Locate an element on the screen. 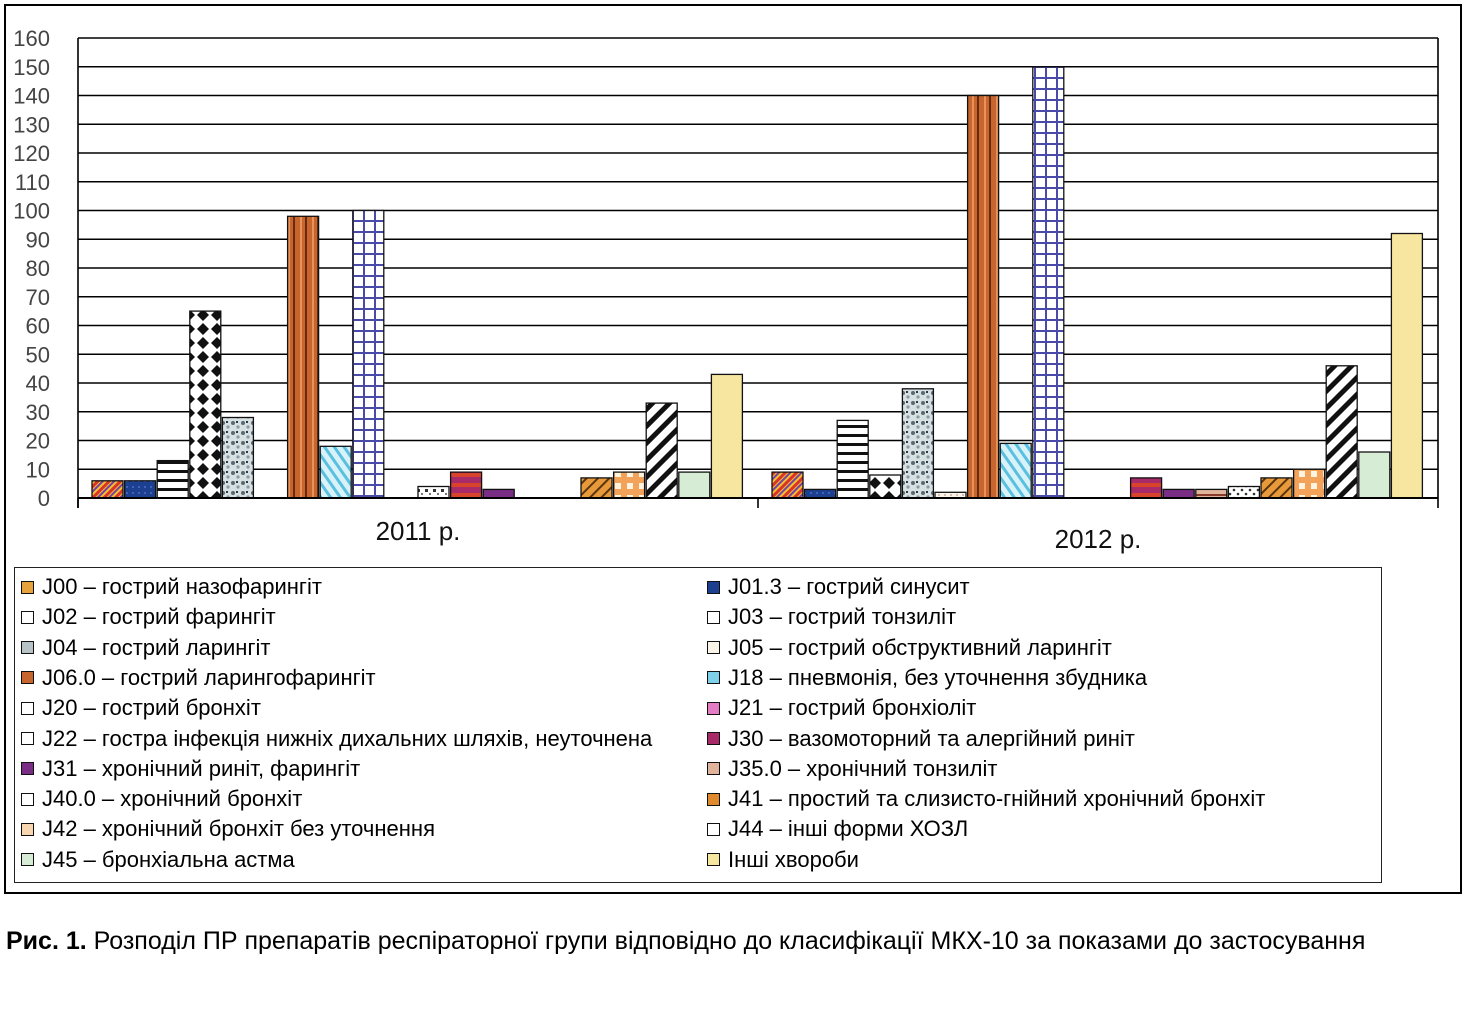  y-tick-label: 120 is located at coordinates (31, 153).